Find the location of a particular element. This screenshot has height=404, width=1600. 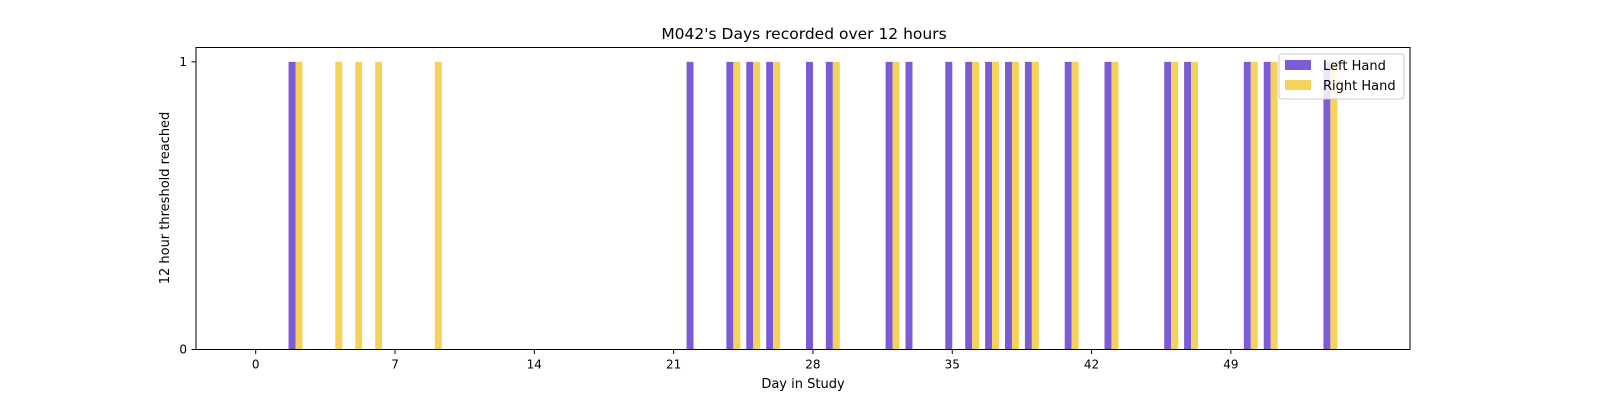

y-tick-label: 0 is located at coordinates (183, 350).